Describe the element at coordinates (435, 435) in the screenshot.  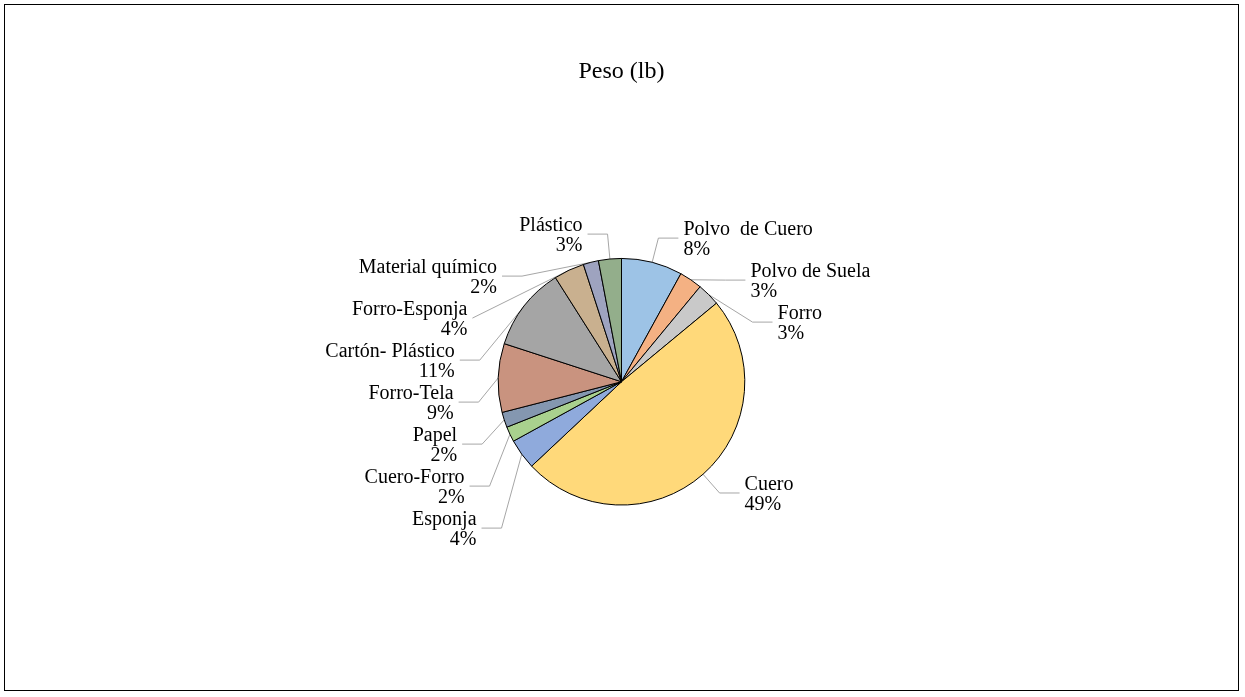
I see `slice-label: Papel` at that location.